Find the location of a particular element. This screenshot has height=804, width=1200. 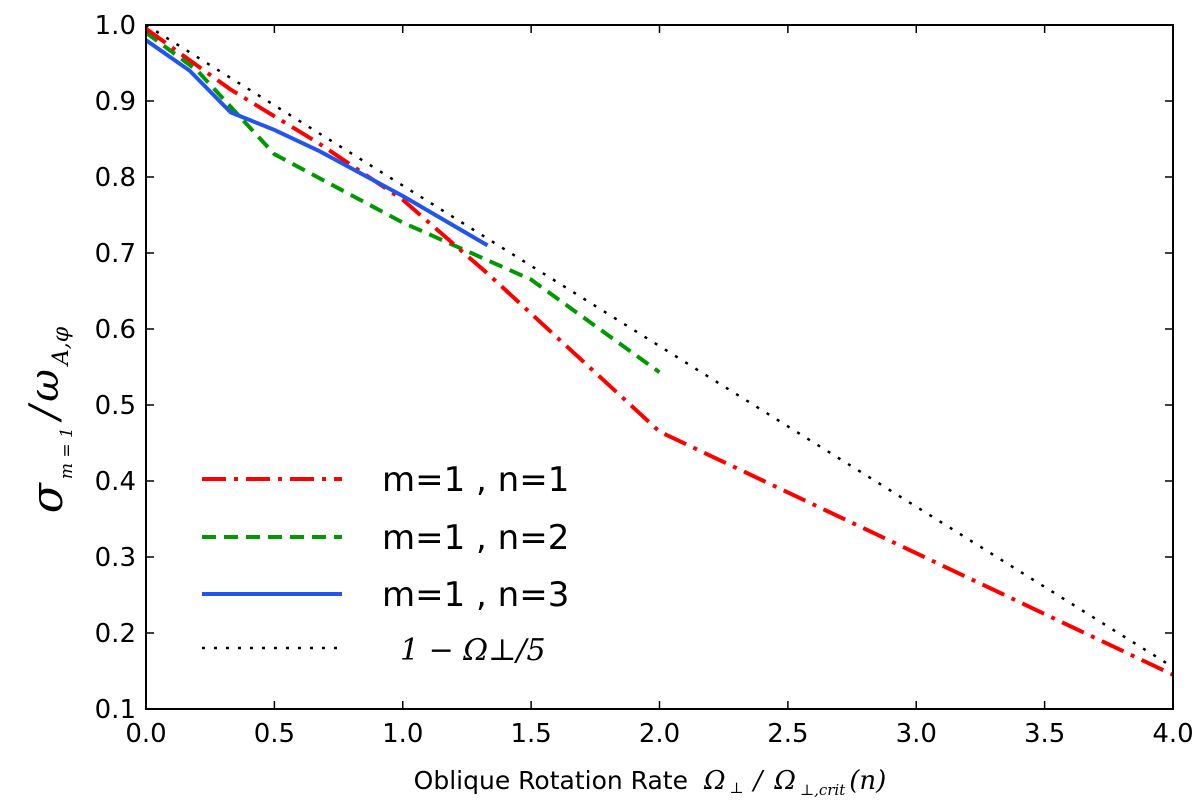

legend-label-m1-n2: m=1 , n=2 is located at coordinates (475, 538).